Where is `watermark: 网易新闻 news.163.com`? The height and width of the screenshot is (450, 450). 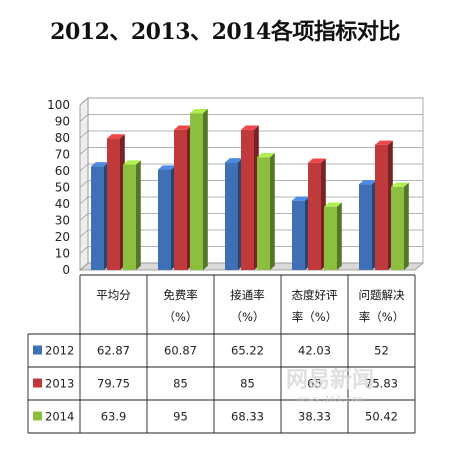
watermark: 网易新闻 news.163.com is located at coordinates (330, 386).